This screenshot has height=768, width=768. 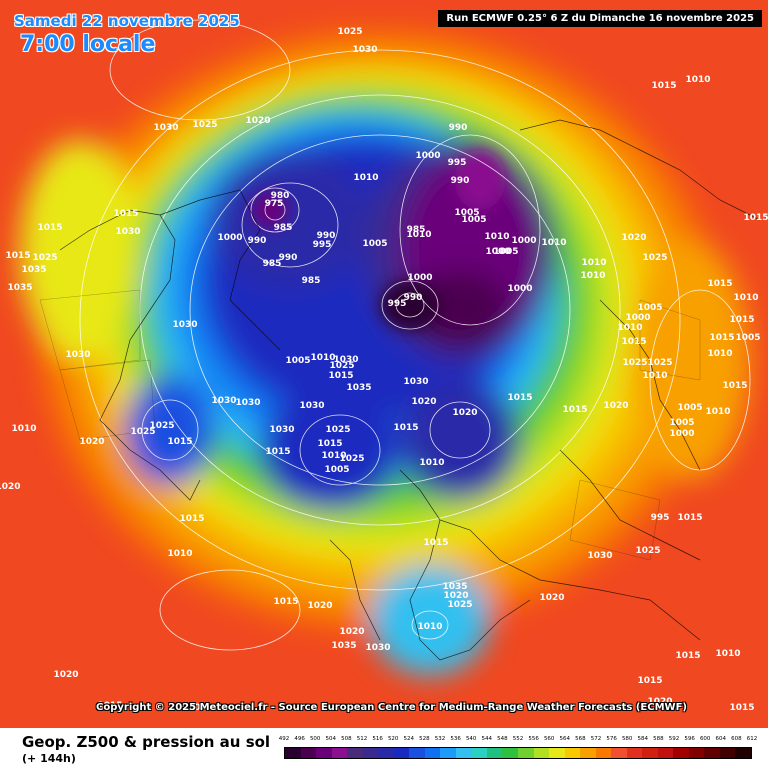 I want to click on legend-level-label: 608, so click(x=736, y=739).